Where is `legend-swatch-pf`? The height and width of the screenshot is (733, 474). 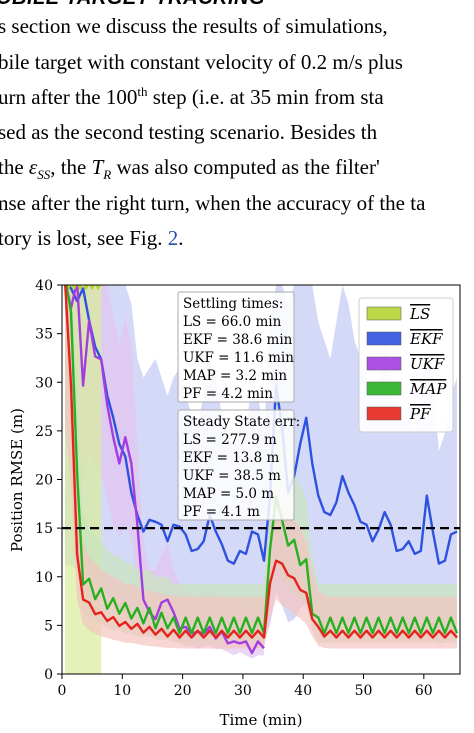
legend-swatch-pf is located at coordinates (384, 413).